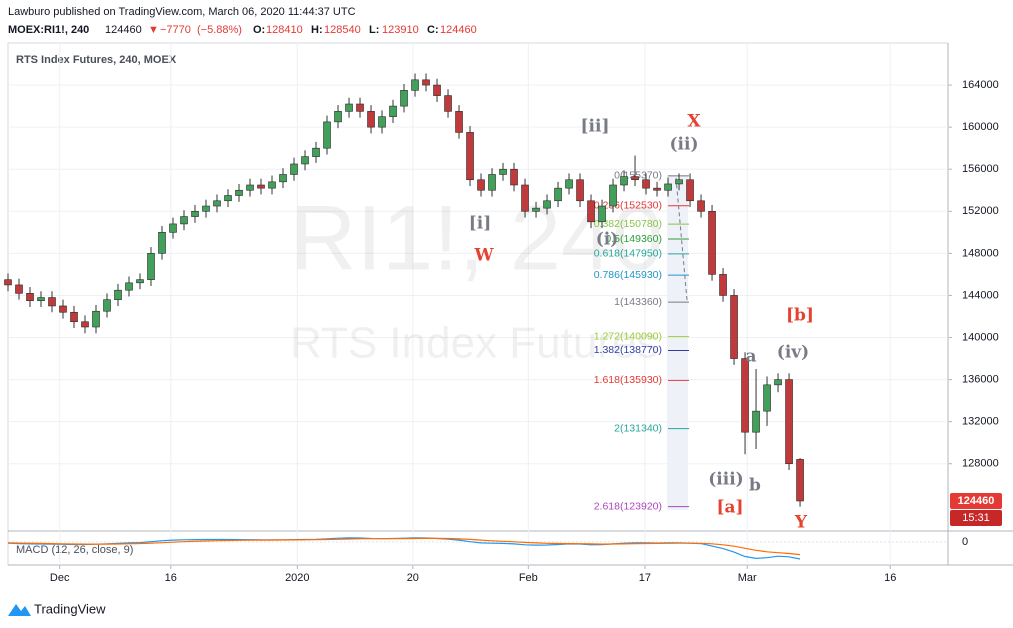  I want to click on fib-label: 1.618(135930), so click(628, 380).